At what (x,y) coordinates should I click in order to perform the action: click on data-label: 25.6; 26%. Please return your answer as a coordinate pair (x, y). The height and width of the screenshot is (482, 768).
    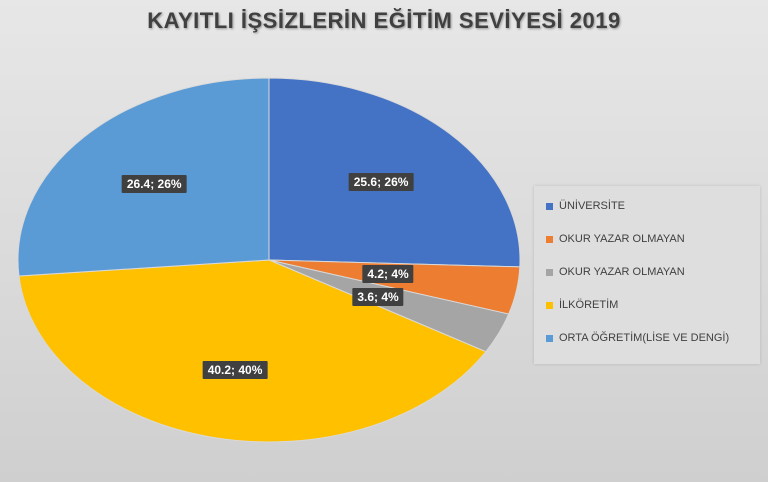
    Looking at the image, I should click on (381, 181).